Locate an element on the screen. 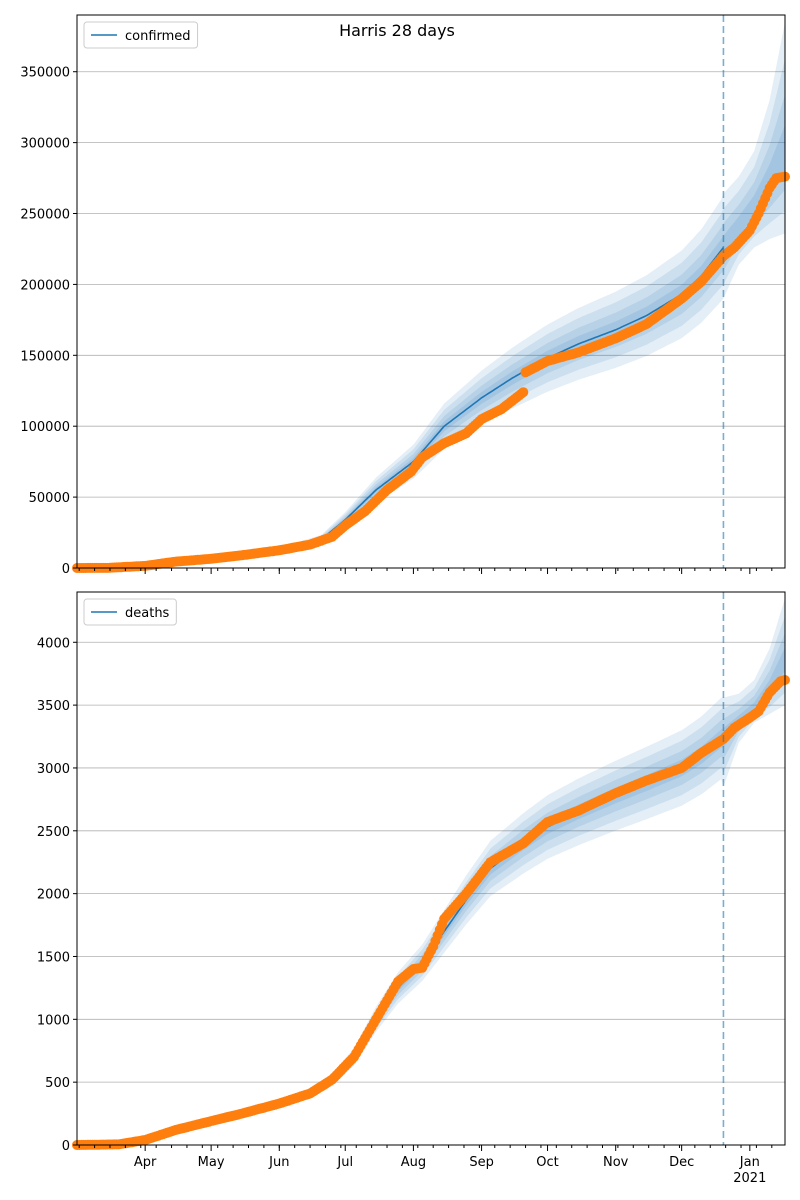 The width and height of the screenshot is (800, 1200). y-tick-label: 350000 is located at coordinates (45, 73).